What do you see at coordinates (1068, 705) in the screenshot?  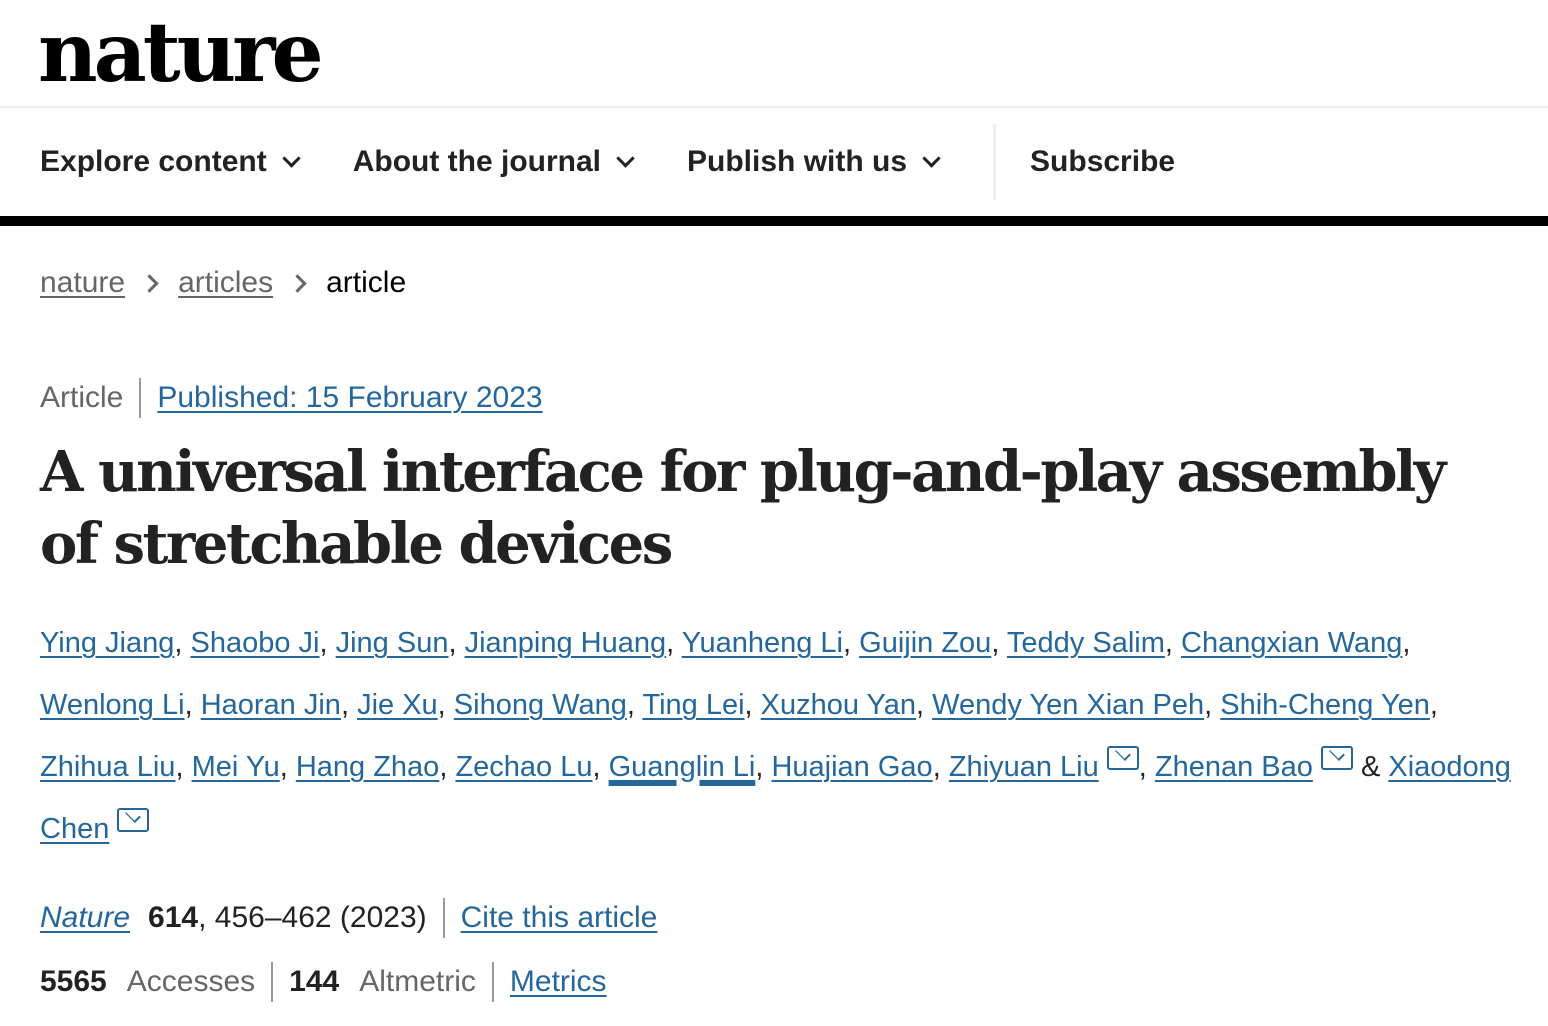 I see `author-link: Wendy Yen Xian Peh` at bounding box center [1068, 705].